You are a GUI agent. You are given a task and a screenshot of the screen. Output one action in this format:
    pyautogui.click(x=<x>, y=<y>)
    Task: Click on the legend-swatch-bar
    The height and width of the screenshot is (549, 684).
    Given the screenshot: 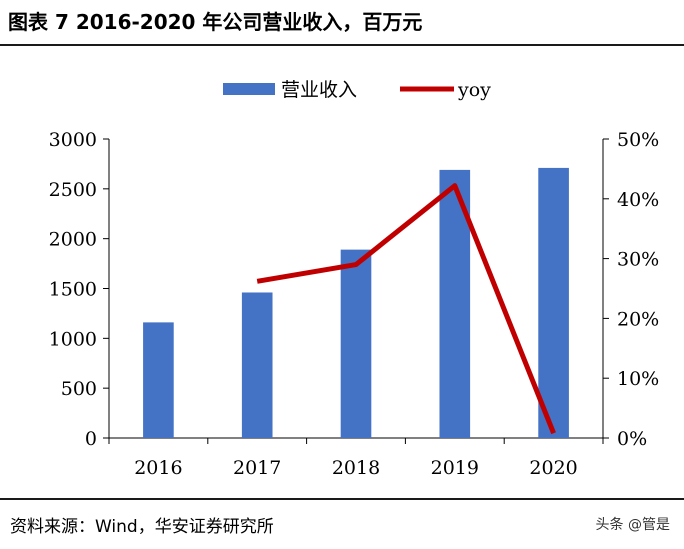 What is the action you would take?
    pyautogui.click(x=249, y=89)
    